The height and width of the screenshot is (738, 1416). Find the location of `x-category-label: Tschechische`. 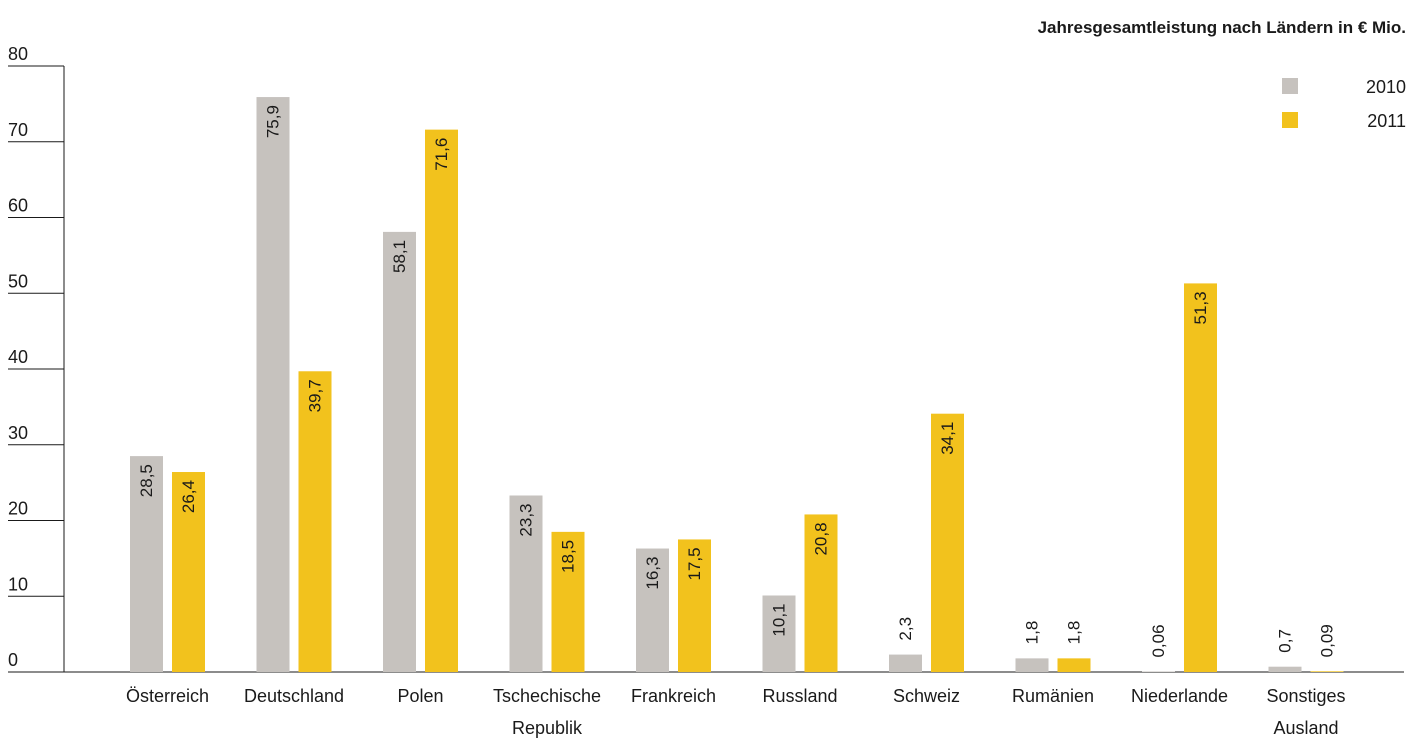

x-category-label: Tschechische is located at coordinates (547, 696).